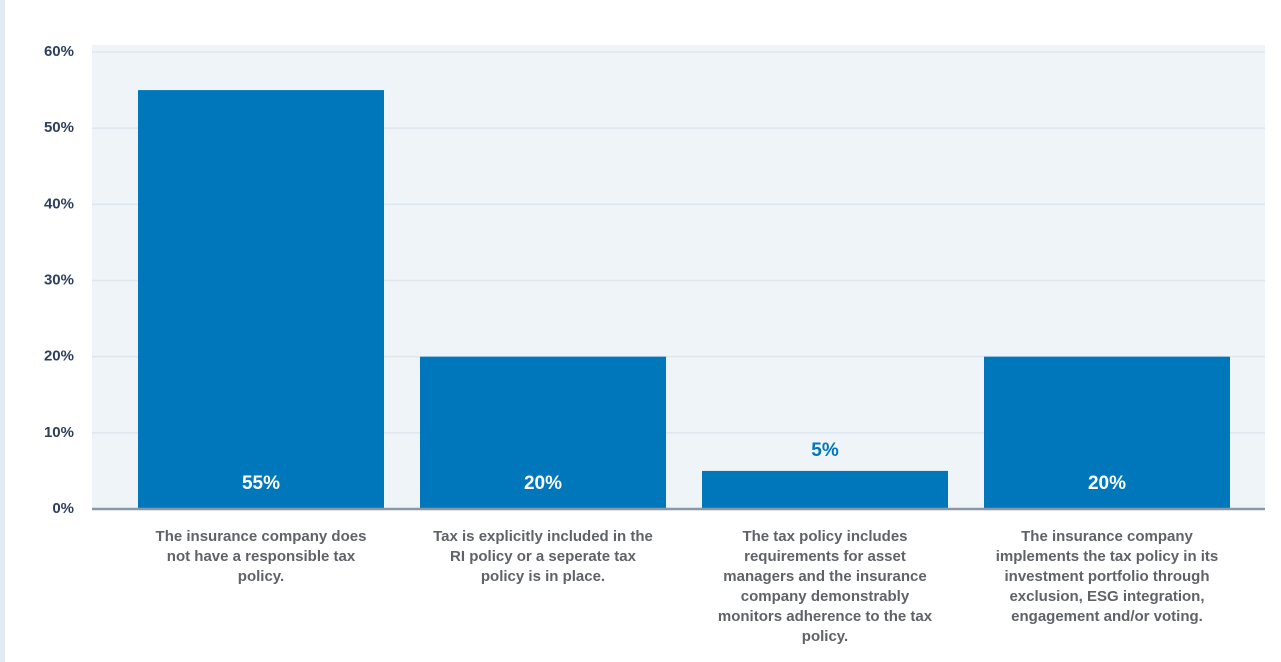 Image resolution: width=1281 pixels, height=662 pixels. I want to click on y-tick-label: 10%, so click(59, 432).